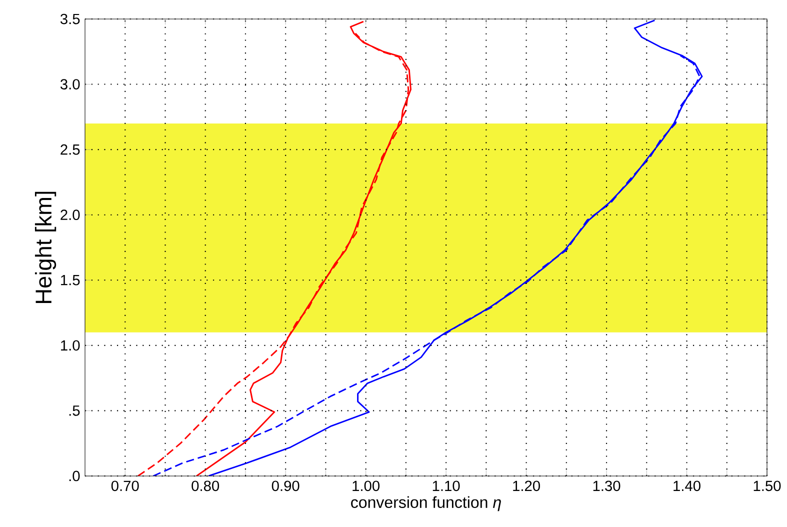 This screenshot has height=527, width=787. What do you see at coordinates (45, 247) in the screenshot?
I see `y-axis-title: Height [km]` at bounding box center [45, 247].